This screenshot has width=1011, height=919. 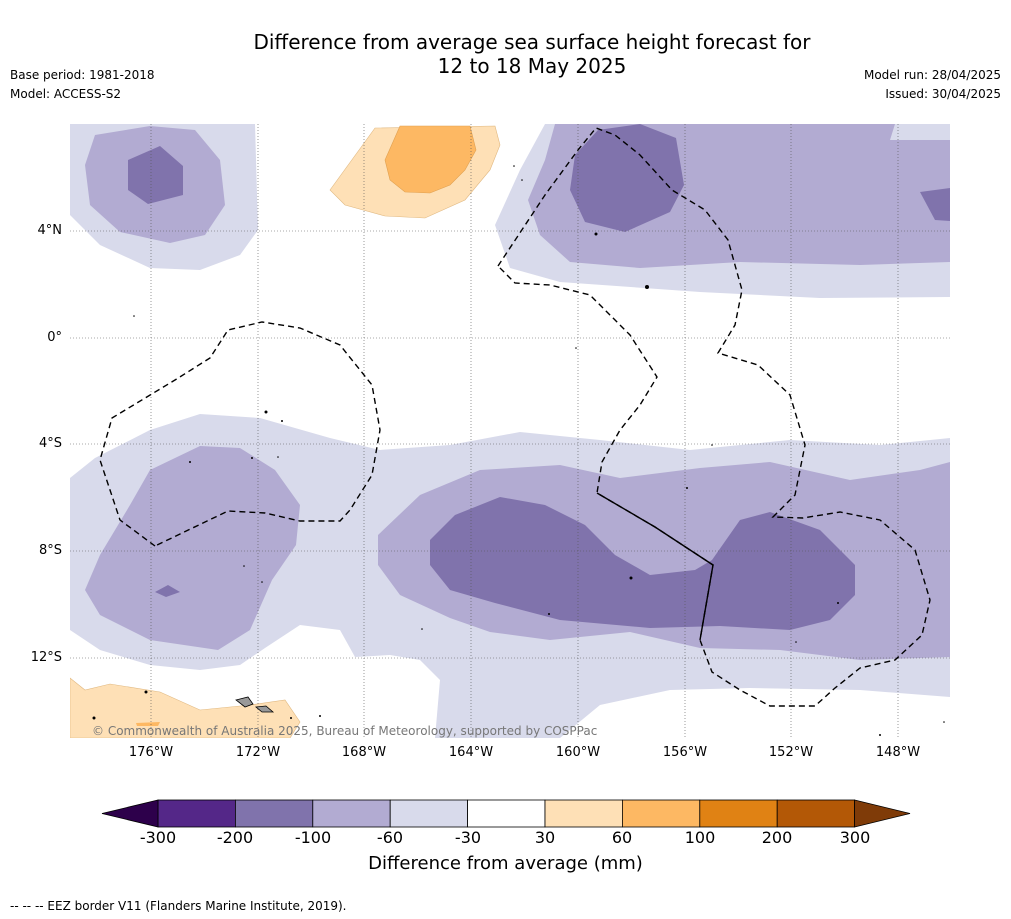 What do you see at coordinates (235, 837) in the screenshot?
I see `colorbar-tick: -200` at bounding box center [235, 837].